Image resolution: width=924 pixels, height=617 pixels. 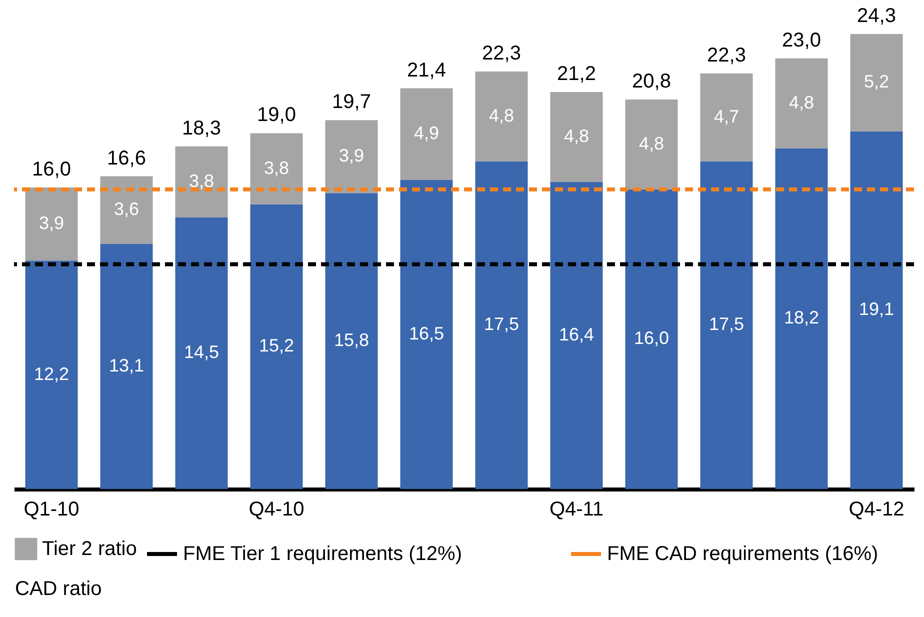 I want to click on data-label: 19,1, so click(x=876, y=309).